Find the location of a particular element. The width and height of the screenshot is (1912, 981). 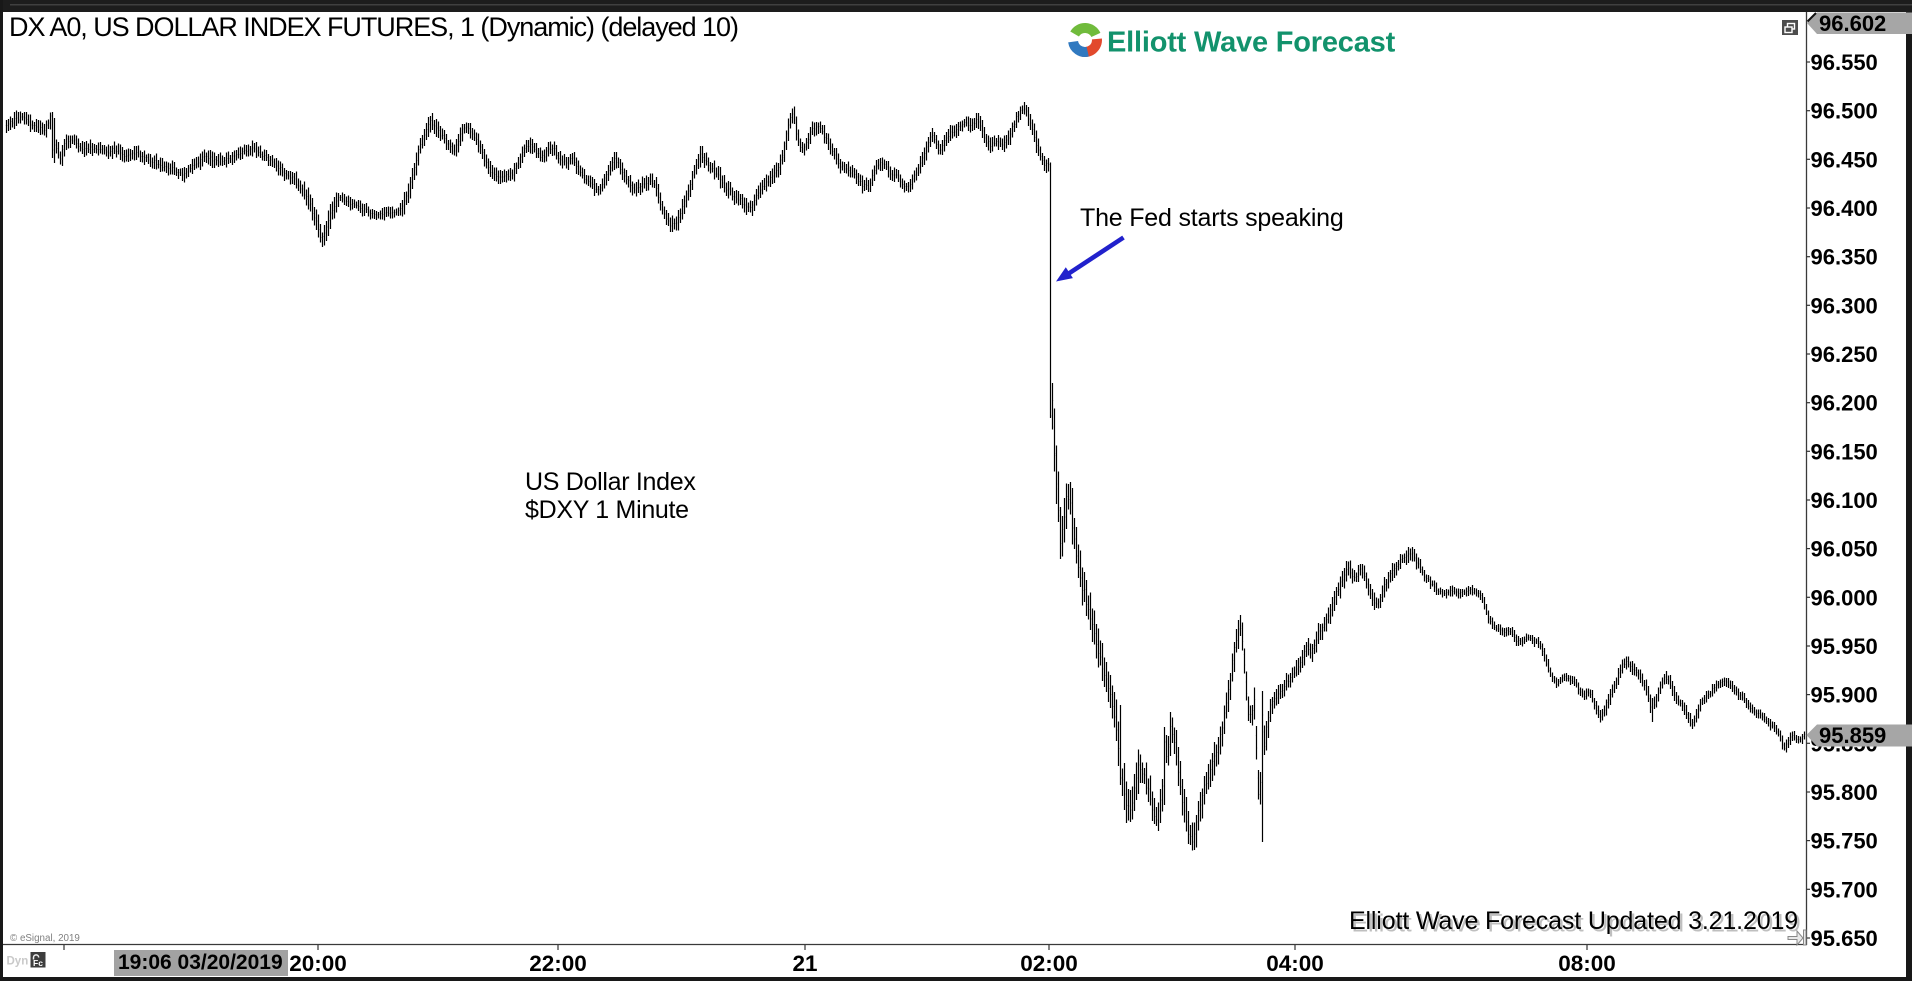

svg-text: 96.602 is located at coordinates (1852, 23).